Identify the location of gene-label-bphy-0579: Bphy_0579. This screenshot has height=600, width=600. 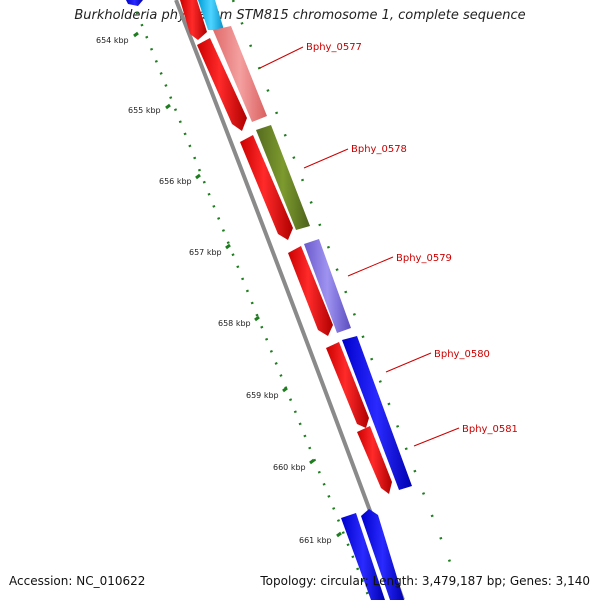
(424, 258).